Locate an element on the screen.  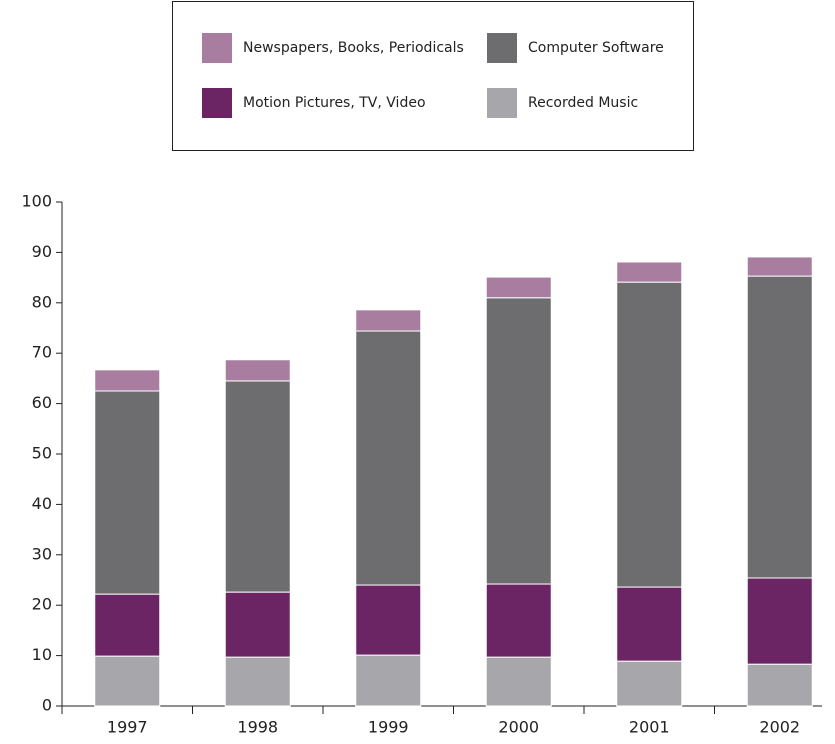
y-tick-label: 80 is located at coordinates (42, 301).